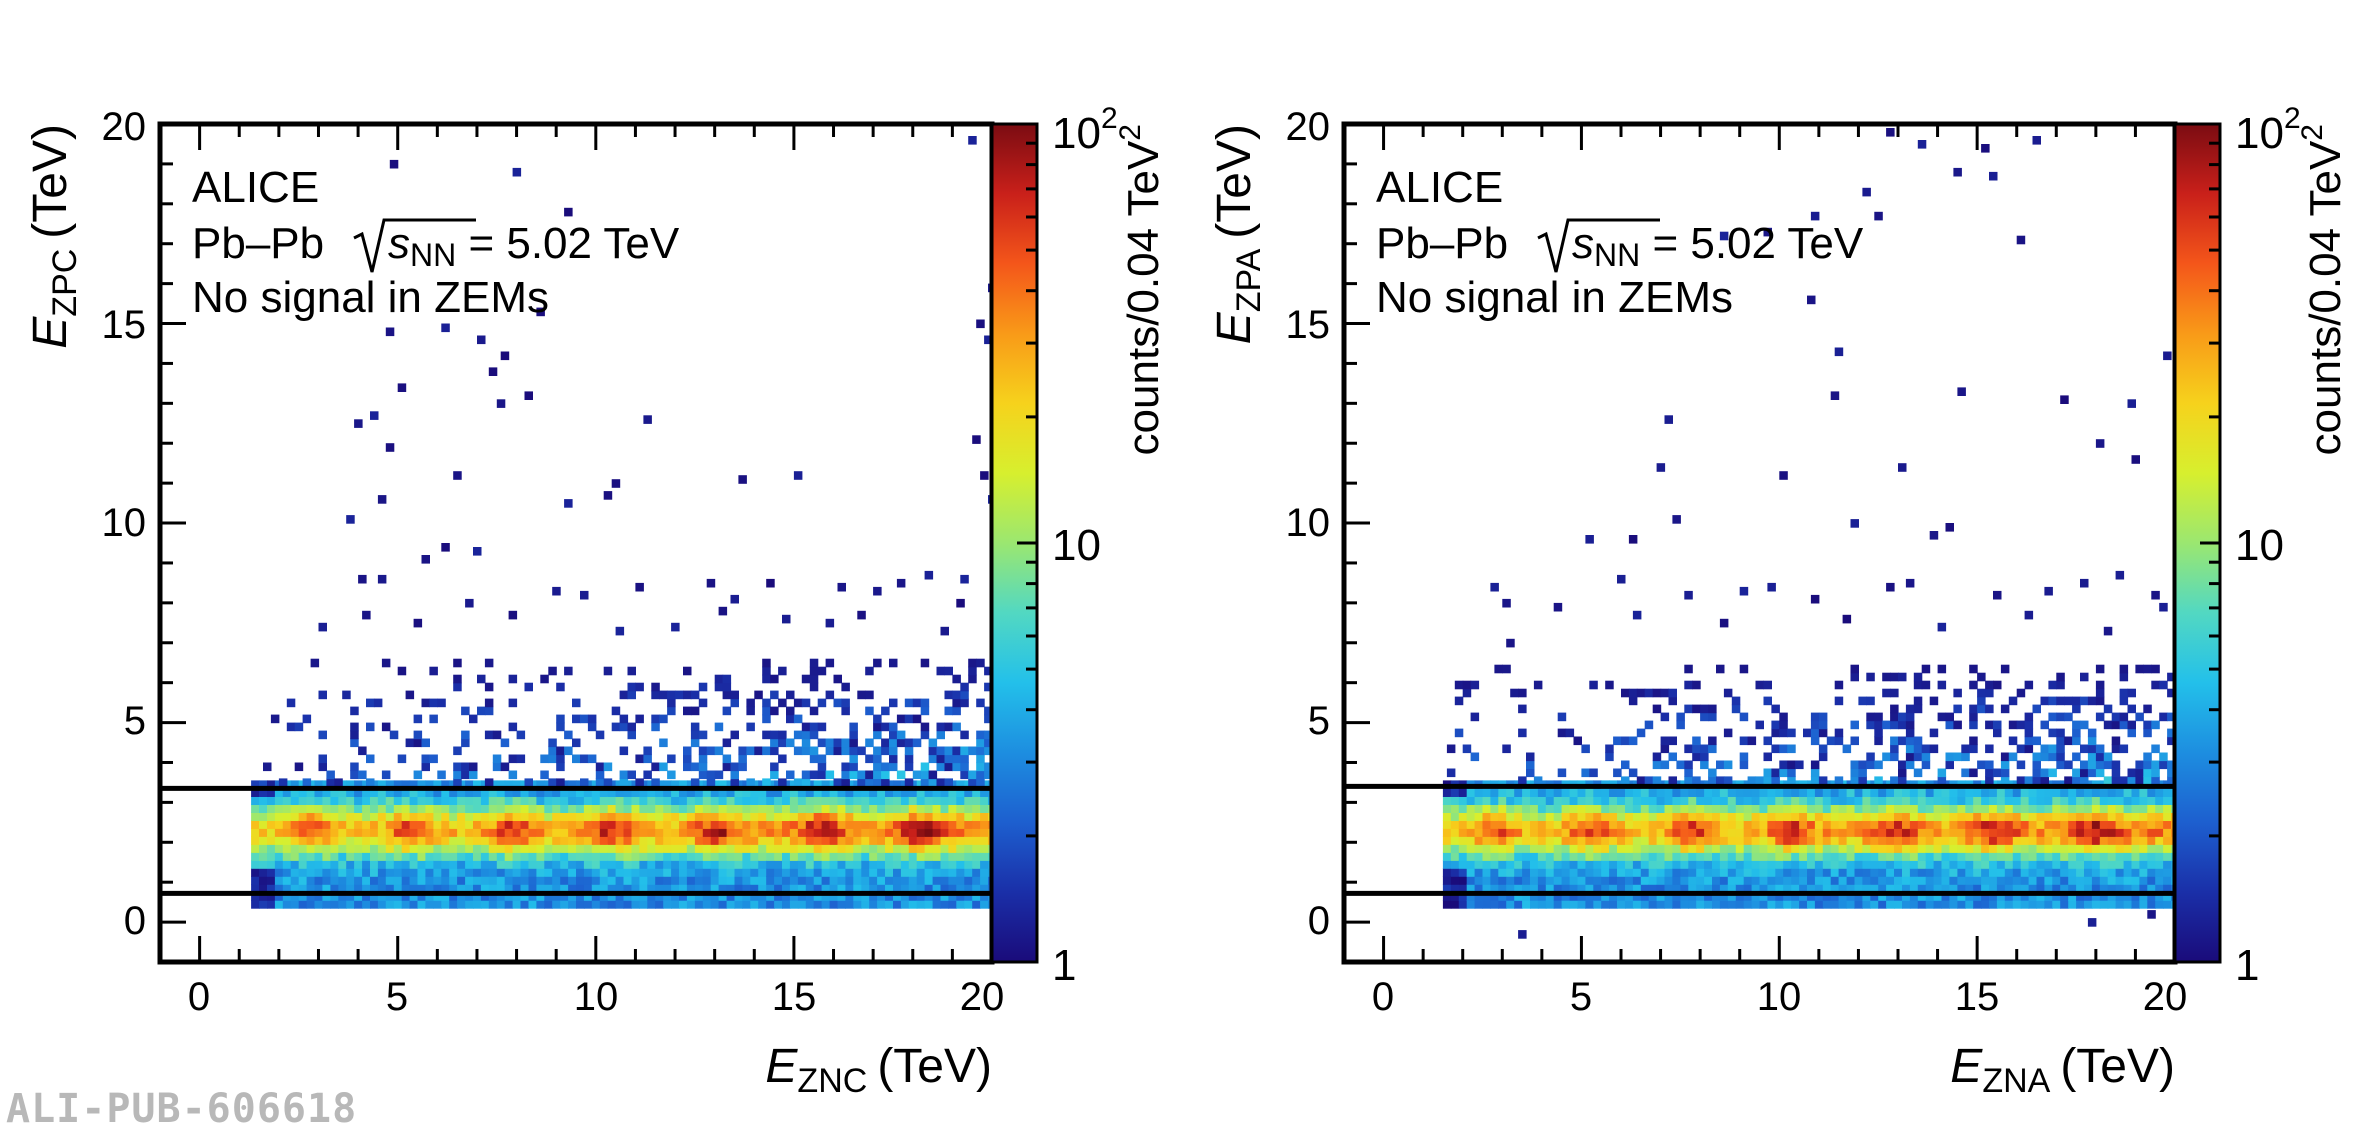 The image size is (2362, 1137). What do you see at coordinates (255, 187) in the screenshot?
I see `left-legend-experiment: ALICE` at bounding box center [255, 187].